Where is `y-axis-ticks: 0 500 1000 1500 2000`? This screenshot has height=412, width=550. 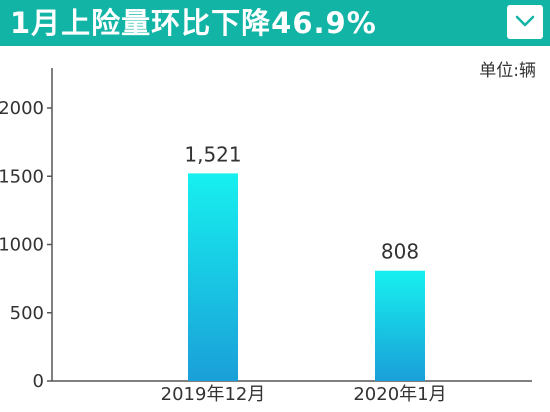 y-axis-ticks: 0 500 1000 1500 2000 is located at coordinates (26, 245).